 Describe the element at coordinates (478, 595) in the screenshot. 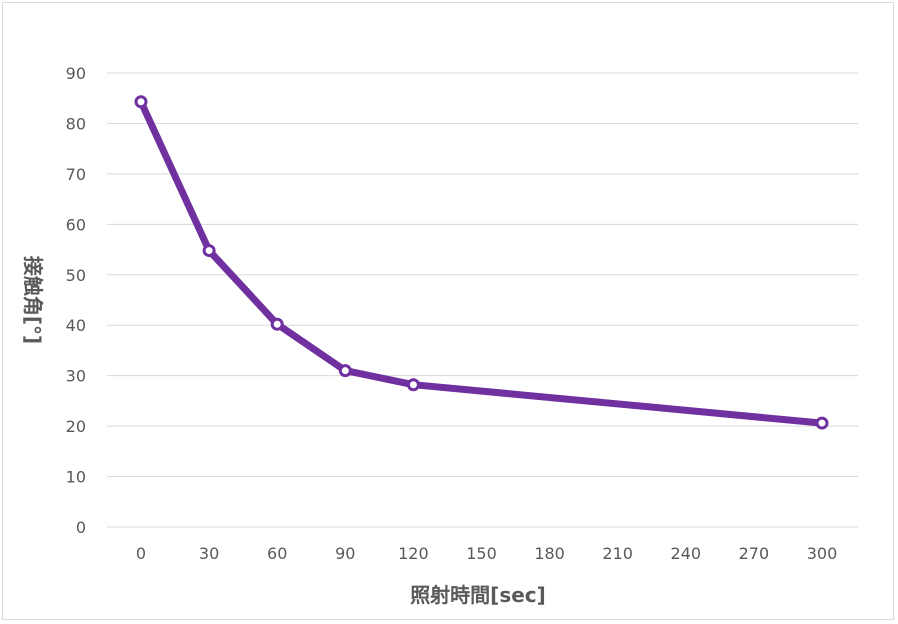

I see `x-axis-title: 照射時間[sec]` at that location.